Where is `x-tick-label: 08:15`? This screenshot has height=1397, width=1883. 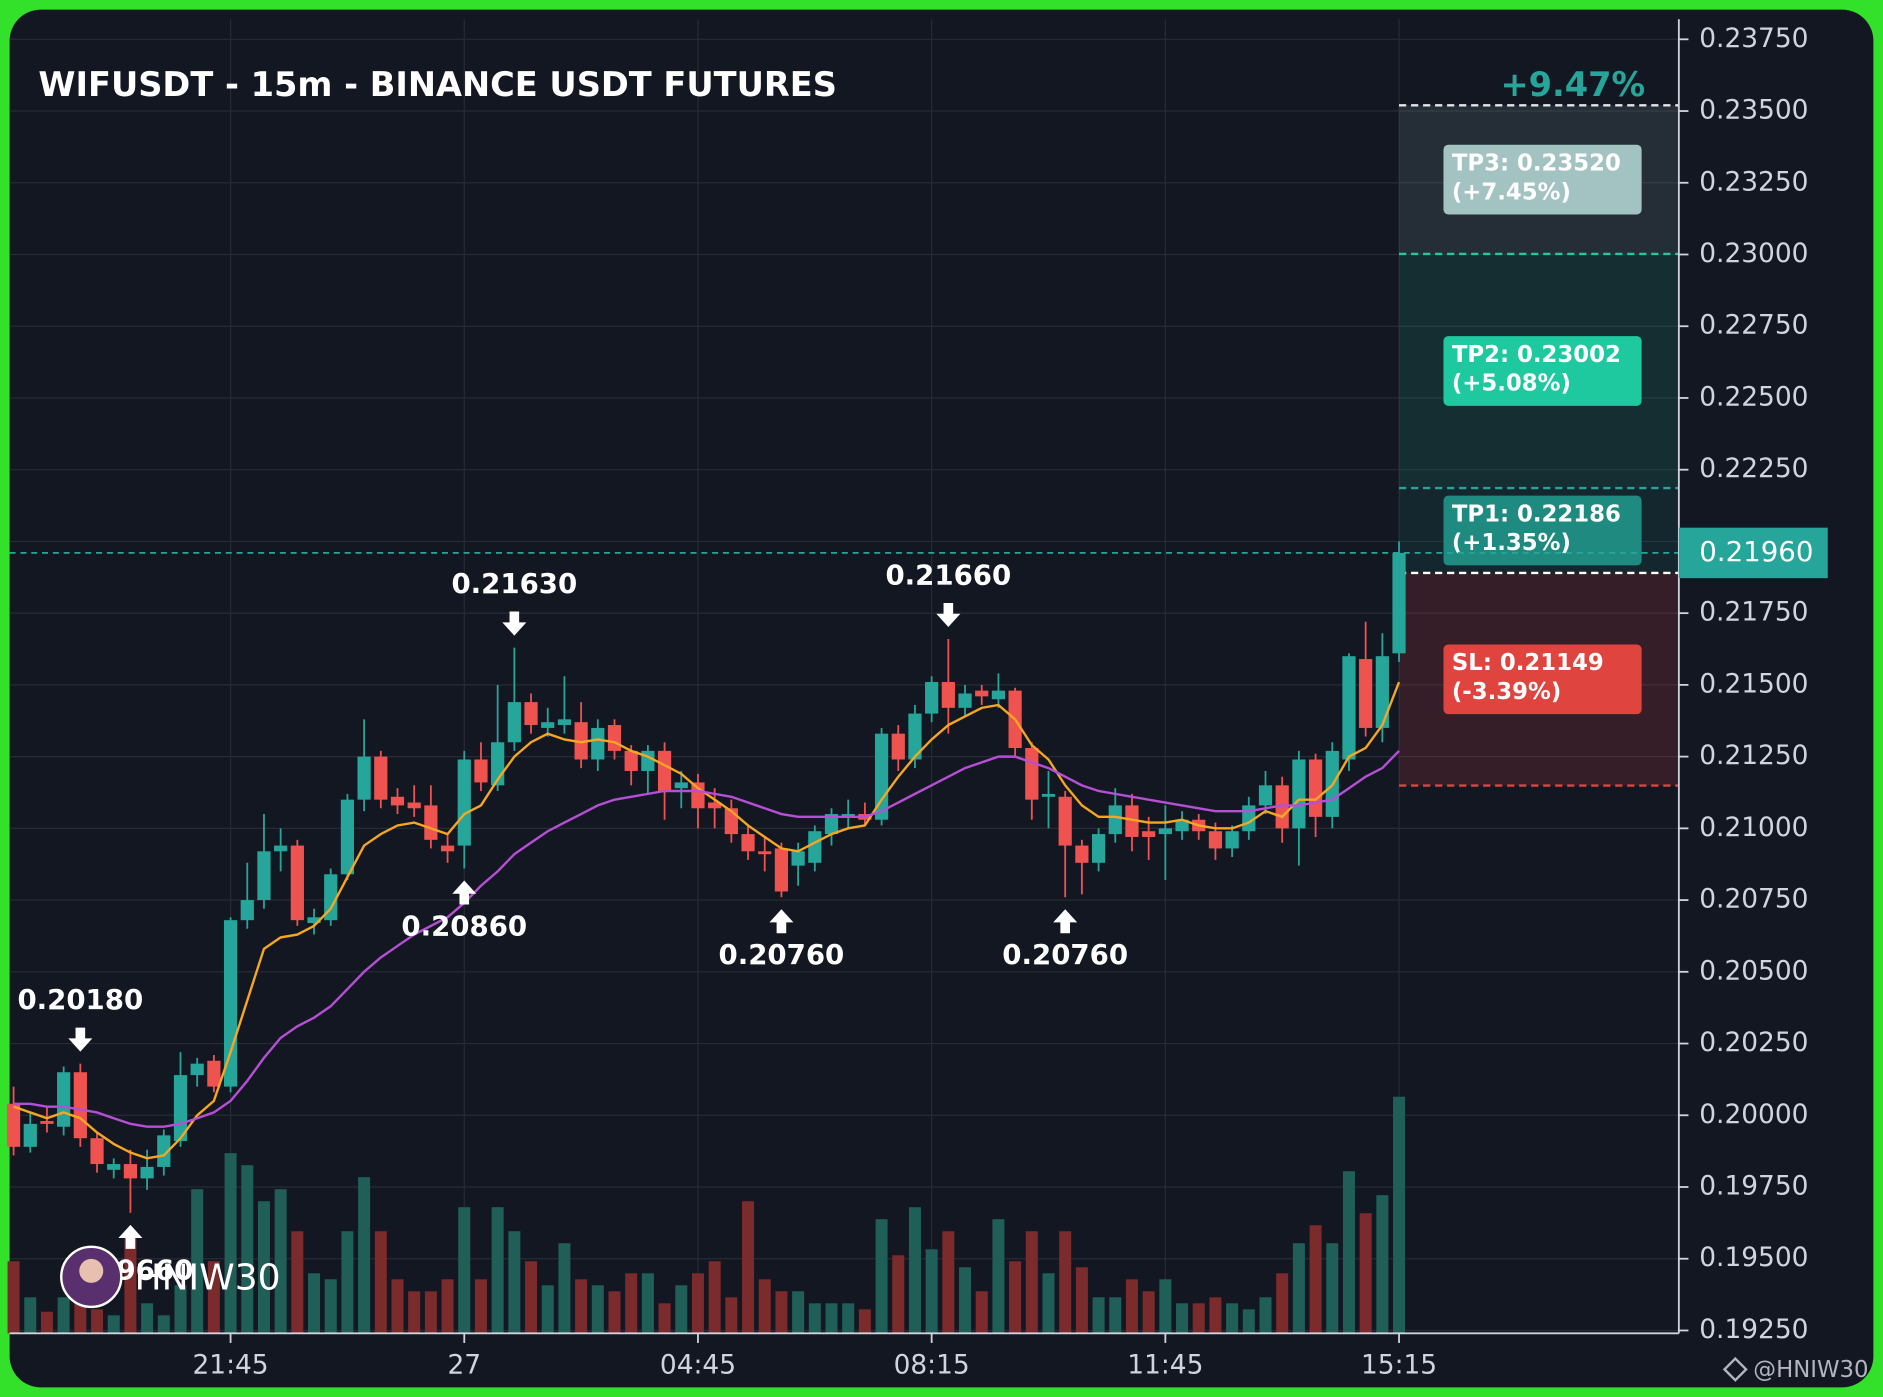
x-tick-label: 08:15 is located at coordinates (932, 1364).